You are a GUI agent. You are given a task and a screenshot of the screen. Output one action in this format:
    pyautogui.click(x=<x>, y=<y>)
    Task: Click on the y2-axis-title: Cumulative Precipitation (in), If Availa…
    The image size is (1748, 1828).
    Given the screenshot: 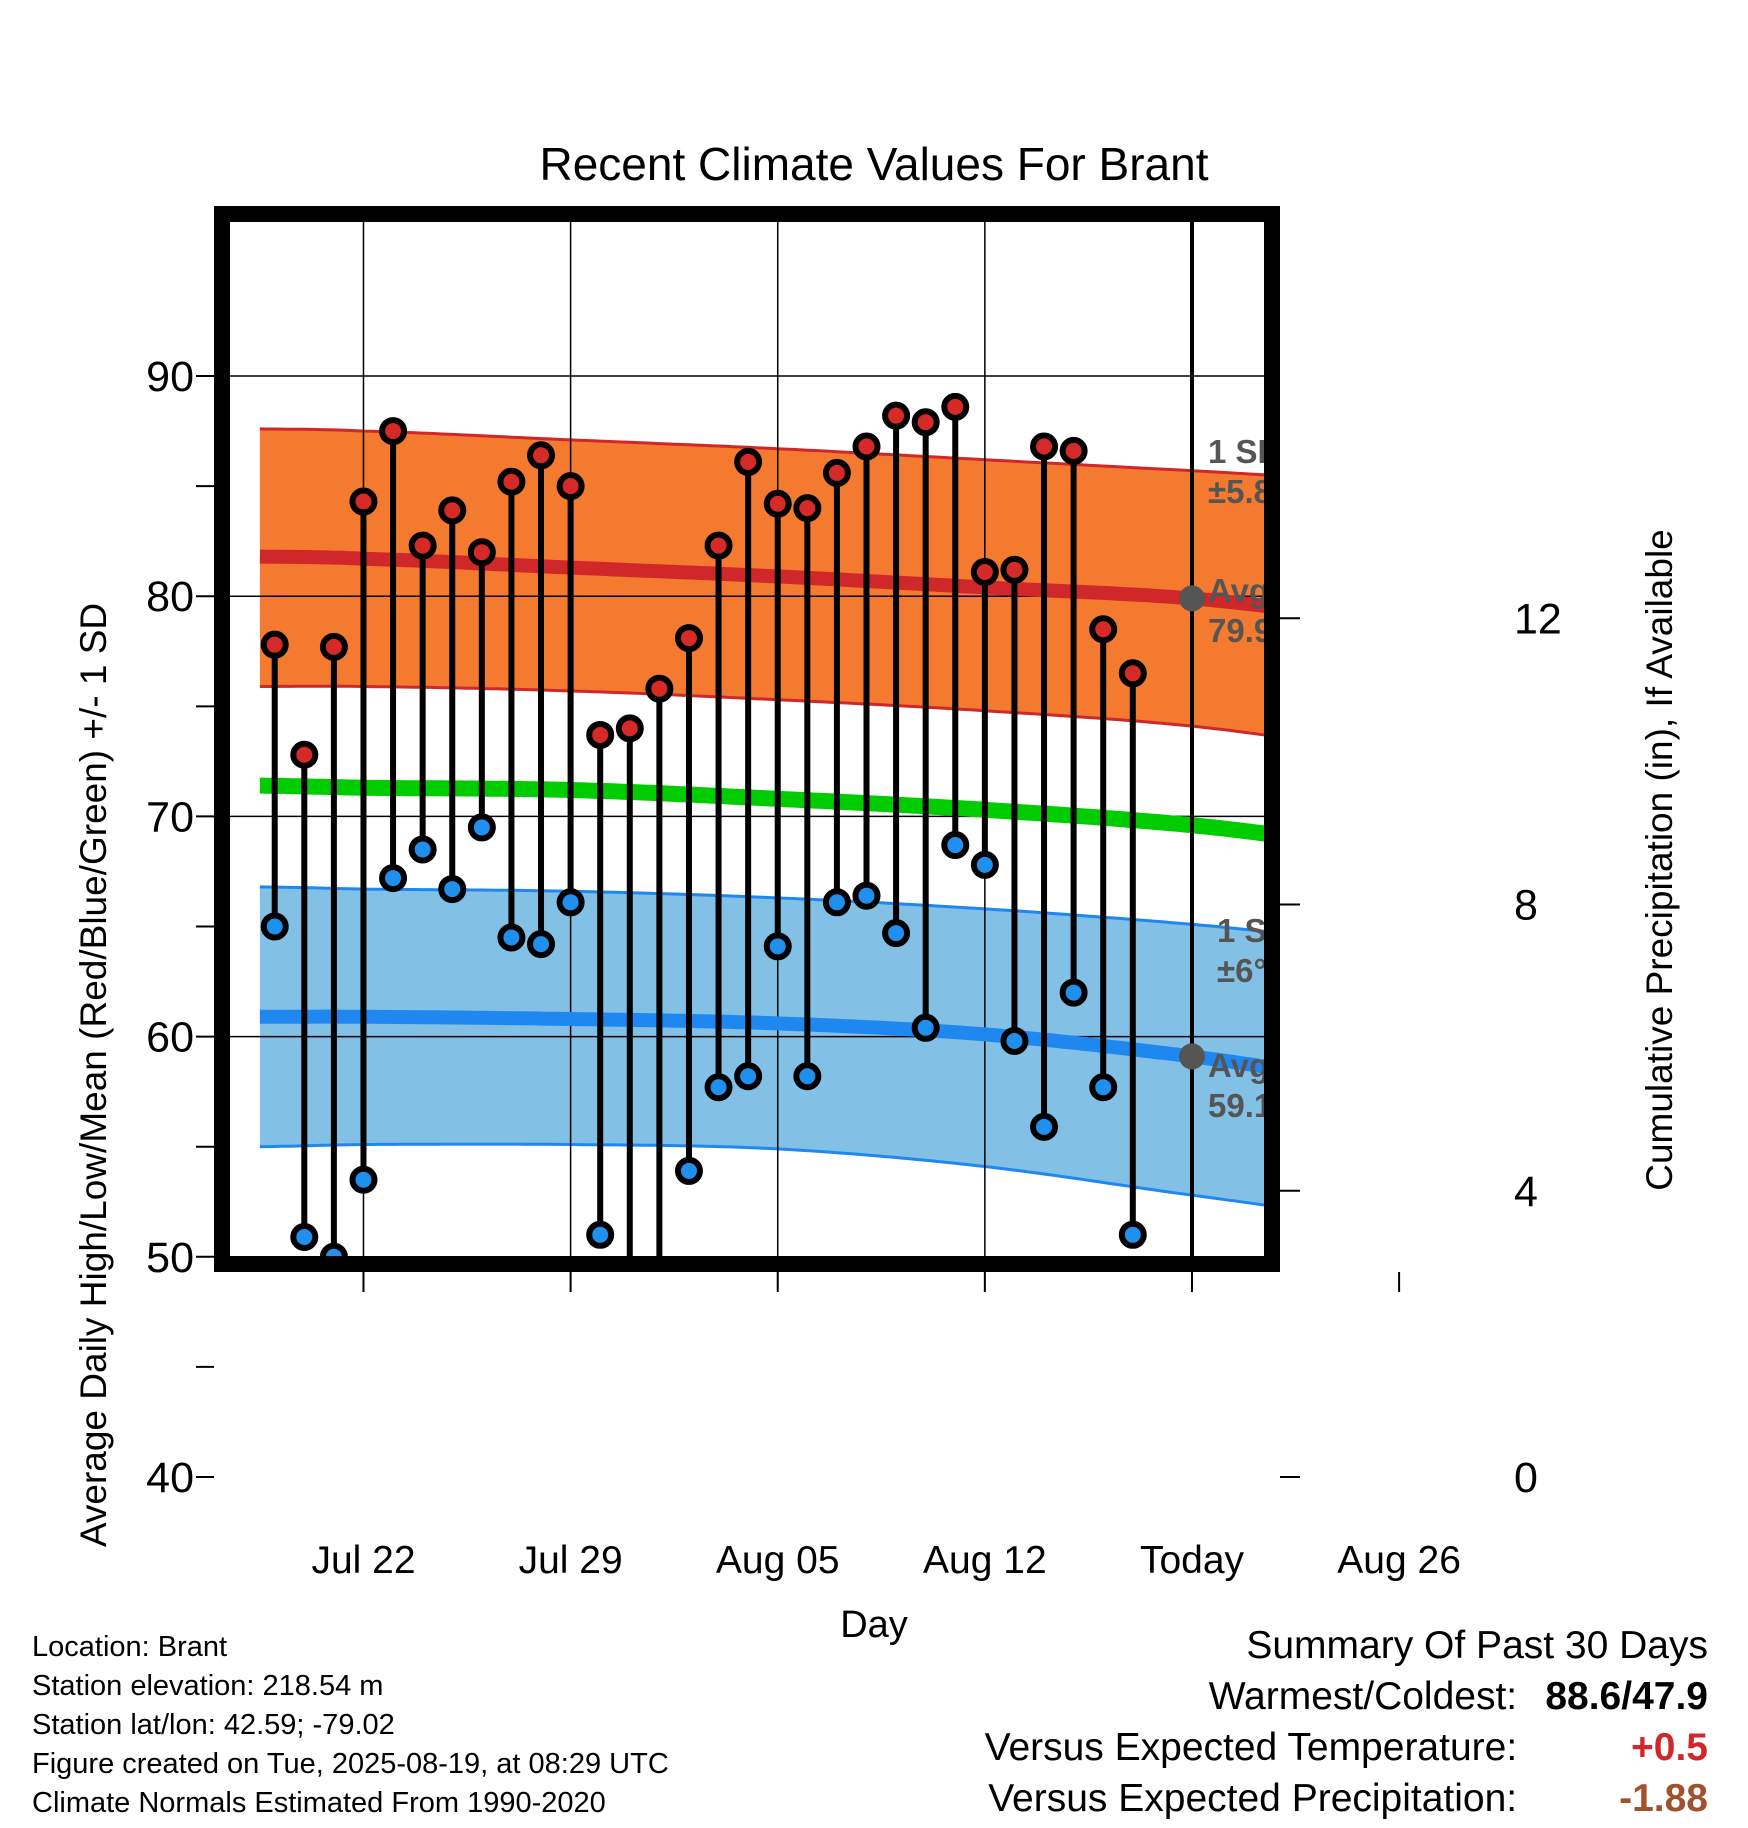 What is the action you would take?
    pyautogui.click(x=1659, y=860)
    